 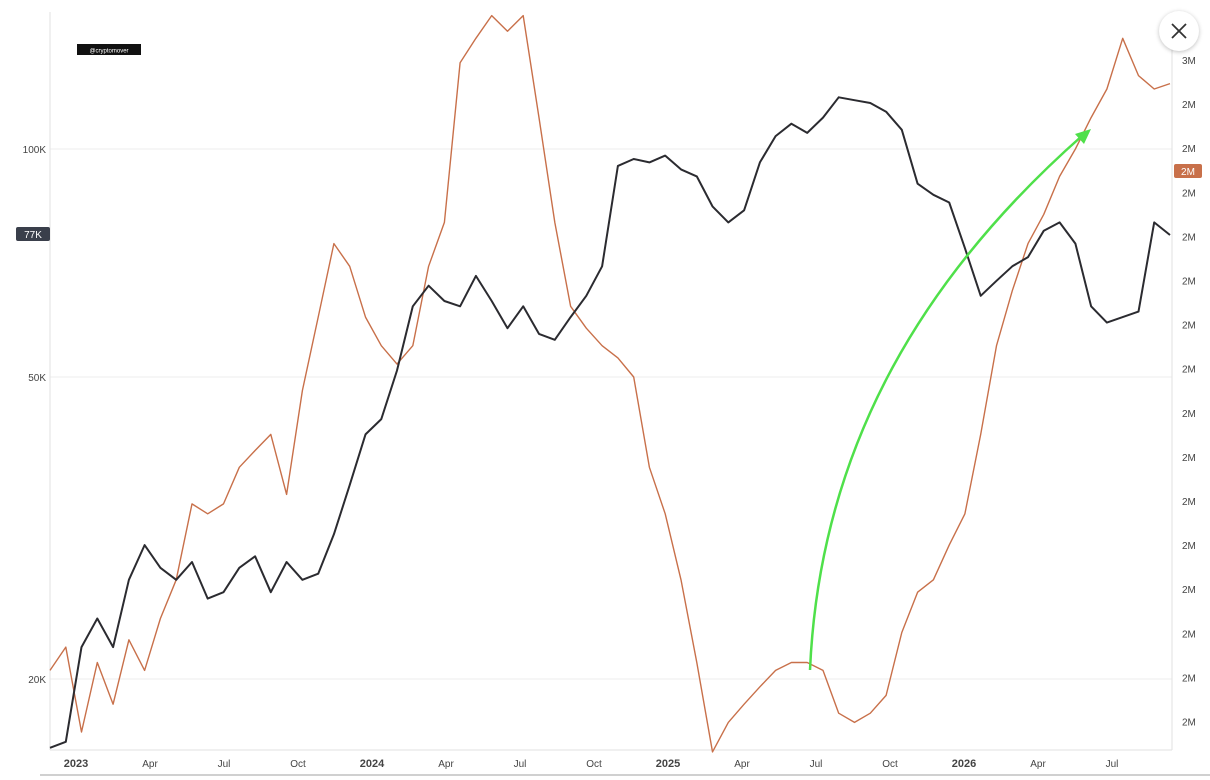 What do you see at coordinates (35, 150) in the screenshot?
I see `y-left-tick-100k: 100K` at bounding box center [35, 150].